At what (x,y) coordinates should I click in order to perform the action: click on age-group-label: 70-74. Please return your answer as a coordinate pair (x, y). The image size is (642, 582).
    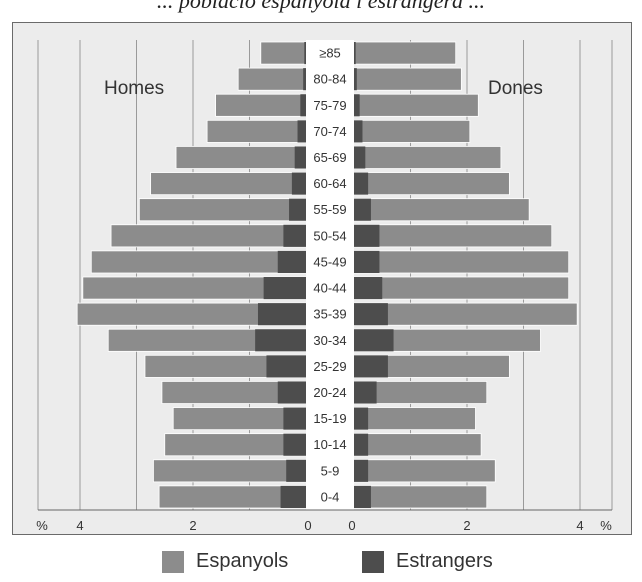
    Looking at the image, I should click on (329, 131).